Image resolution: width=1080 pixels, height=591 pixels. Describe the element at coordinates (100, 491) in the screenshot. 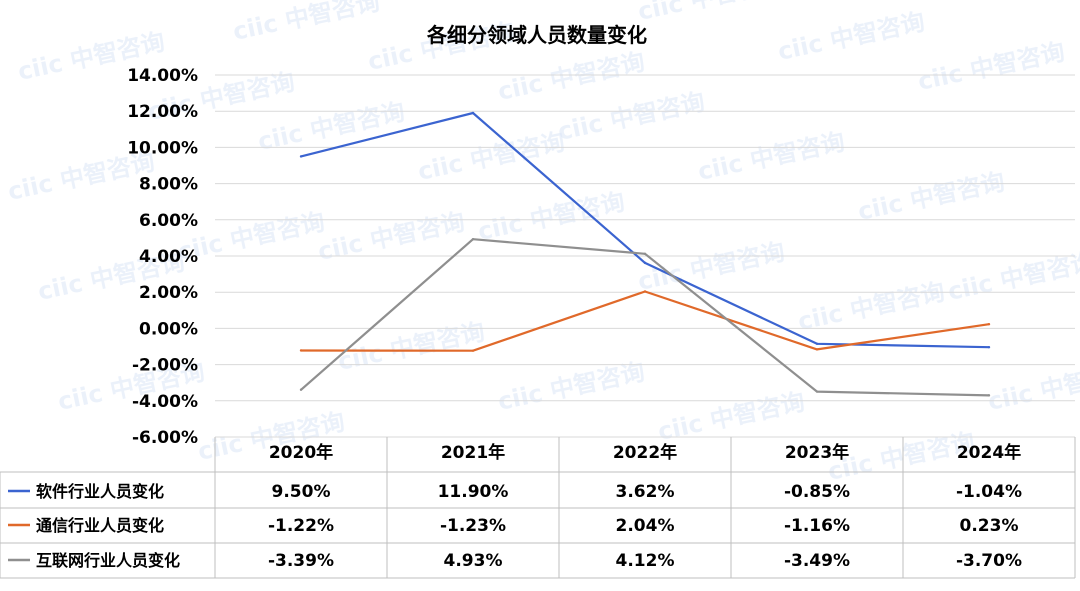

I see `legend-entry: 软件行业人员变化` at that location.